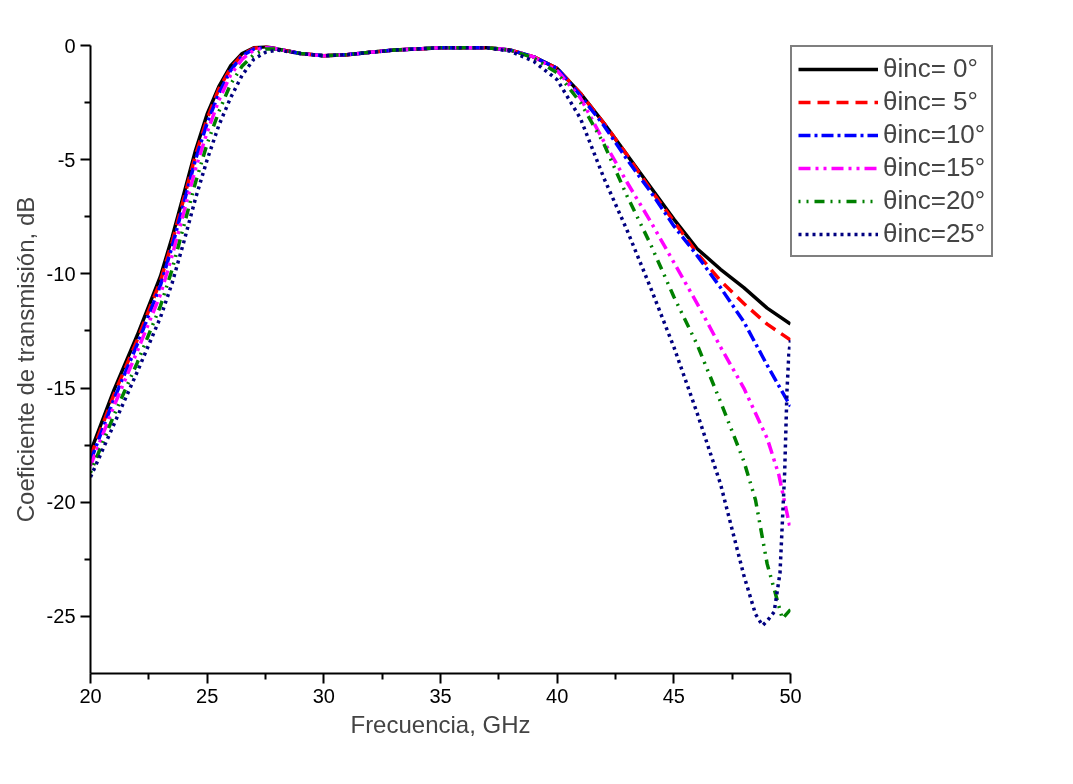 The height and width of the screenshot is (784, 1073). What do you see at coordinates (323, 695) in the screenshot?
I see `x-tick-label: 30` at bounding box center [323, 695].